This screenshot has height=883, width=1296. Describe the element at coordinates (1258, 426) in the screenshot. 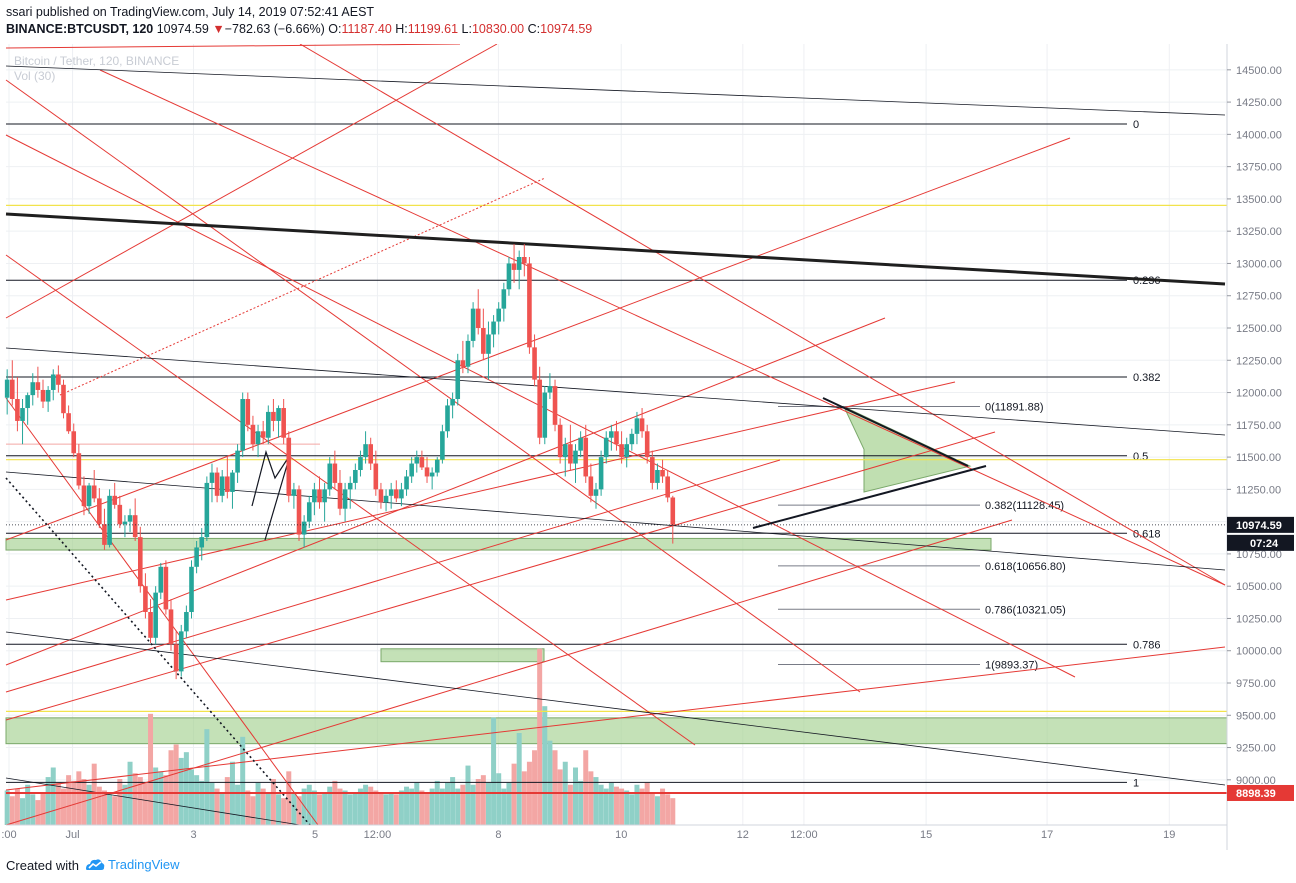

I see `price-tick-label: 11750.00` at that location.